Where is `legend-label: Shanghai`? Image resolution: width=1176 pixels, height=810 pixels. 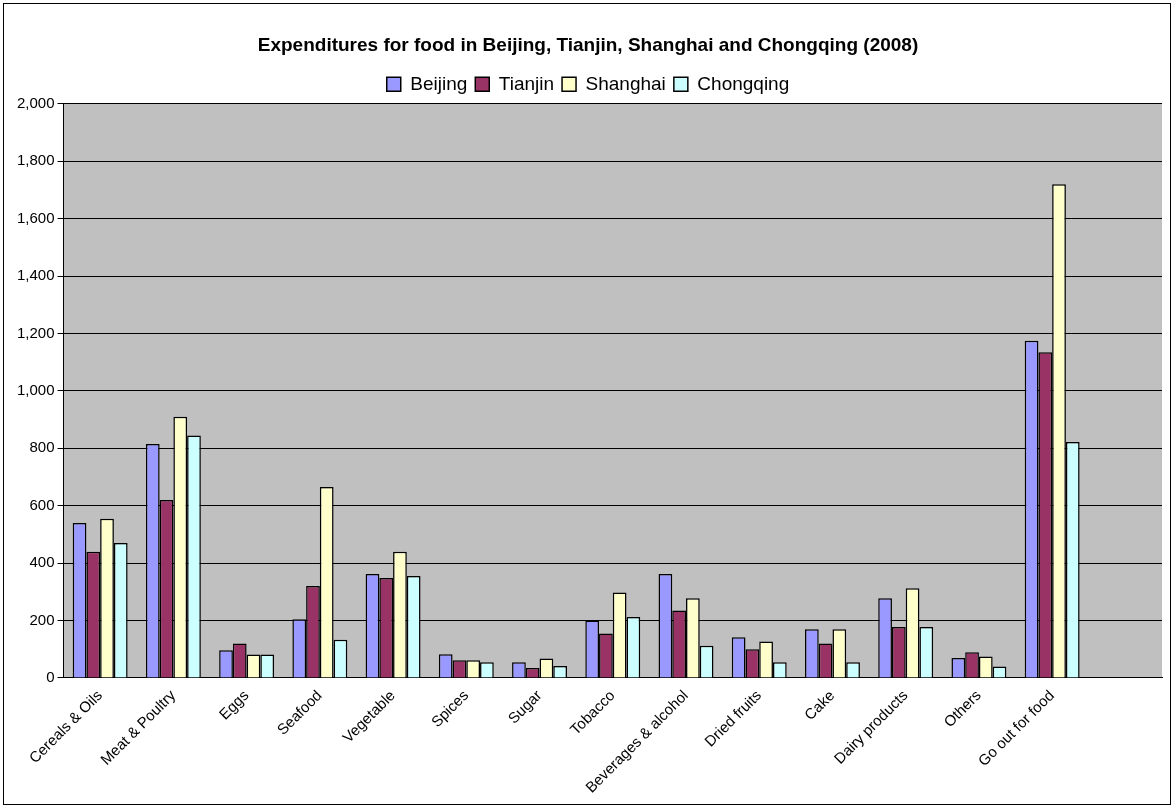 legend-label: Shanghai is located at coordinates (625, 83).